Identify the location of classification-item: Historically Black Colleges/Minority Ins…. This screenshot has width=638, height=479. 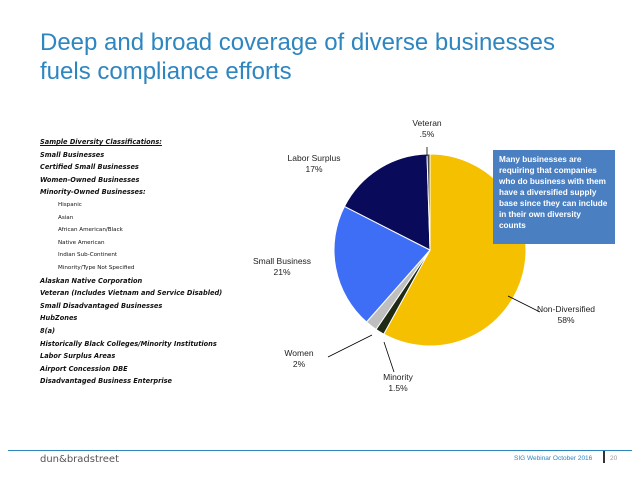
(128, 343).